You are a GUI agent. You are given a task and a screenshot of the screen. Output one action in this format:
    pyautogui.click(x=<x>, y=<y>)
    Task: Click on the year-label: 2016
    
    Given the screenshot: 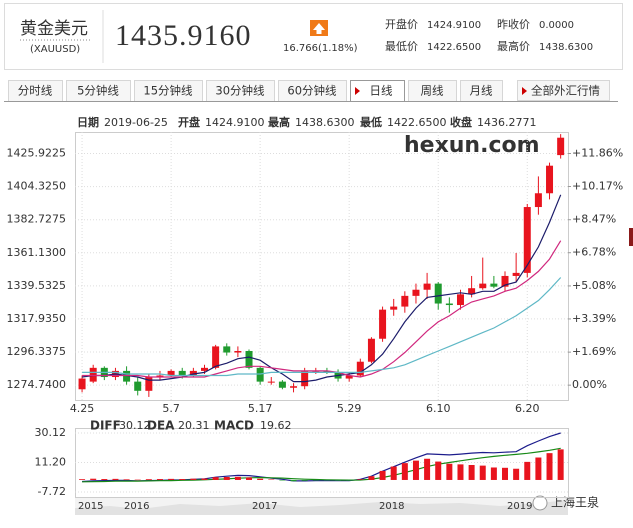 What is the action you would take?
    pyautogui.click(x=136, y=506)
    